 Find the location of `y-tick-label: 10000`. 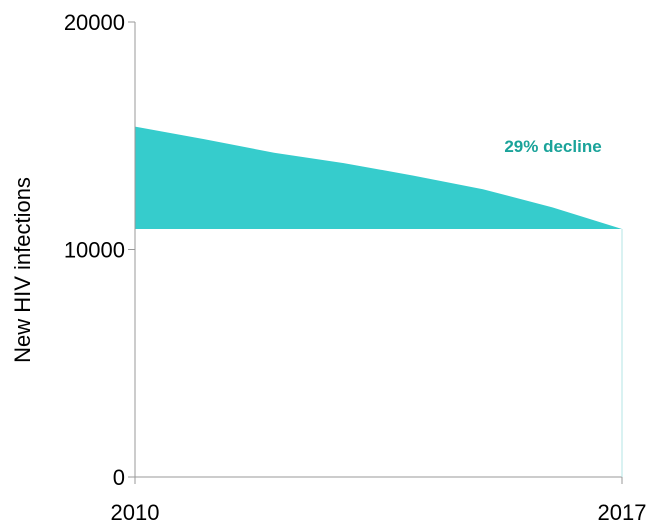

y-tick-label: 10000 is located at coordinates (94, 250).